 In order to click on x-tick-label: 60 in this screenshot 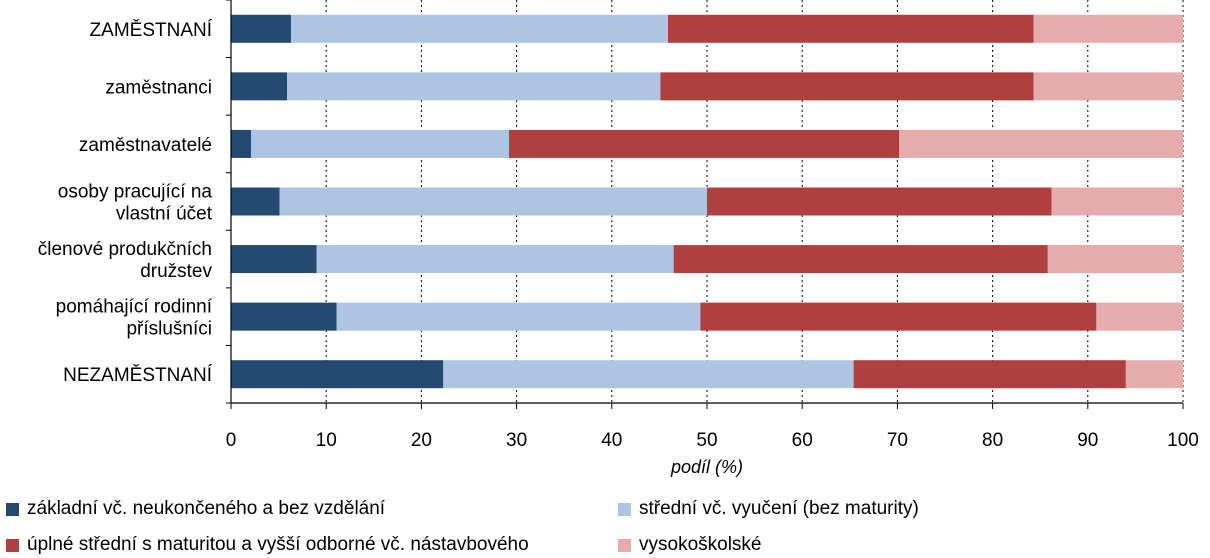, I will do `click(802, 440)`.